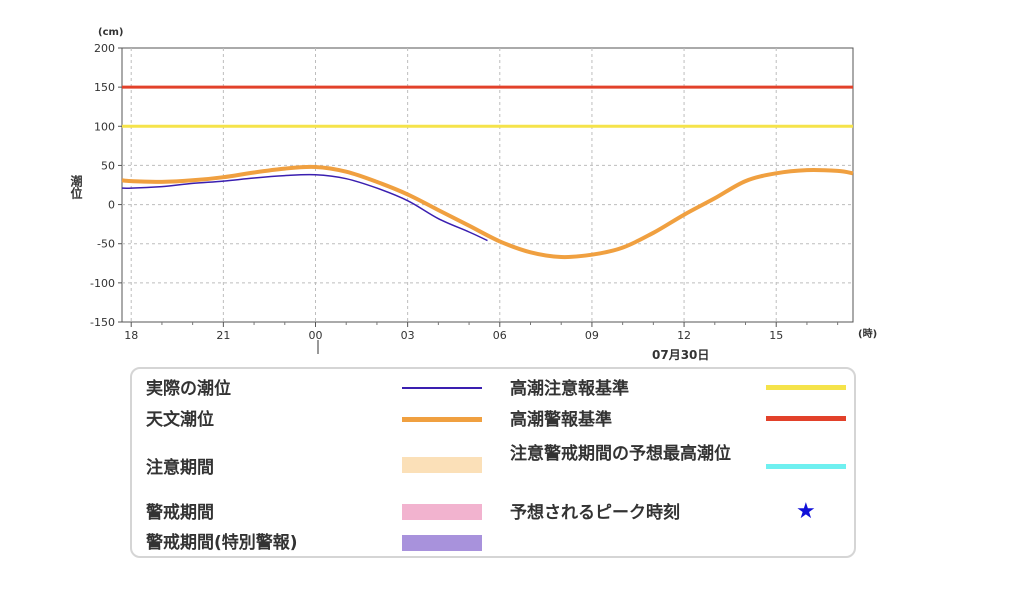 Image resolution: width=1024 pixels, height=604 pixels. What do you see at coordinates (76, 187) in the screenshot?
I see `y-axis-title: 潮位` at bounding box center [76, 187].